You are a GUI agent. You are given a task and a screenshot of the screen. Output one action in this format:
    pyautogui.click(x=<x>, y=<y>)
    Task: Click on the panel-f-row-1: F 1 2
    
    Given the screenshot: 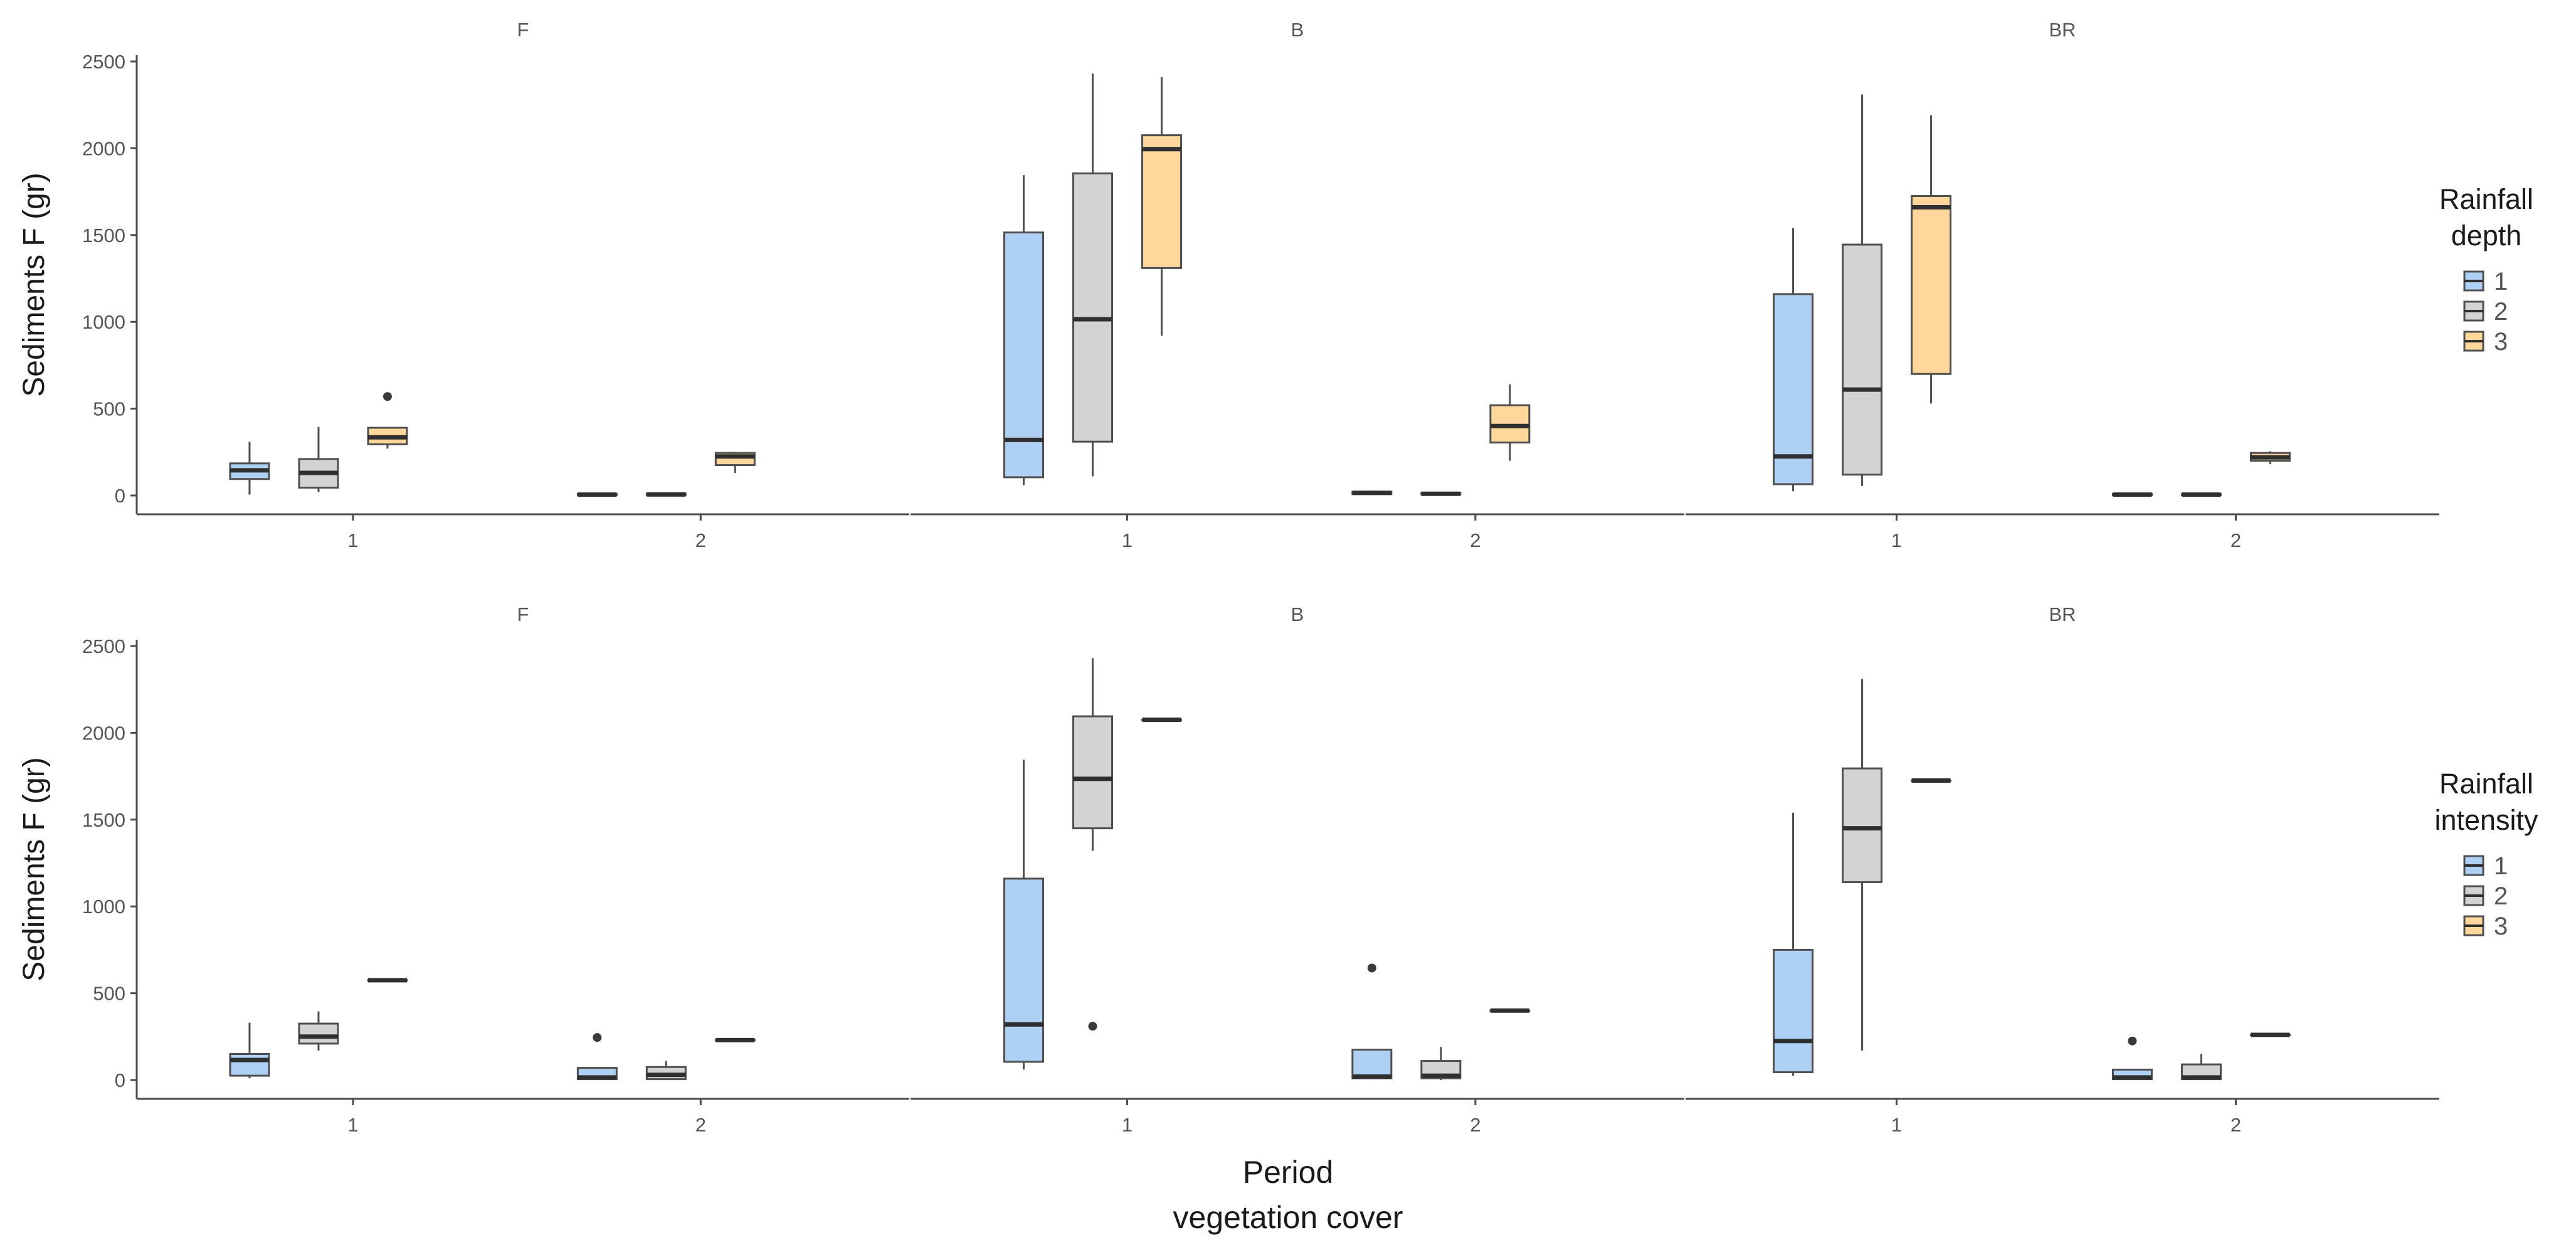 What is the action you would take?
    pyautogui.click(x=523, y=285)
    